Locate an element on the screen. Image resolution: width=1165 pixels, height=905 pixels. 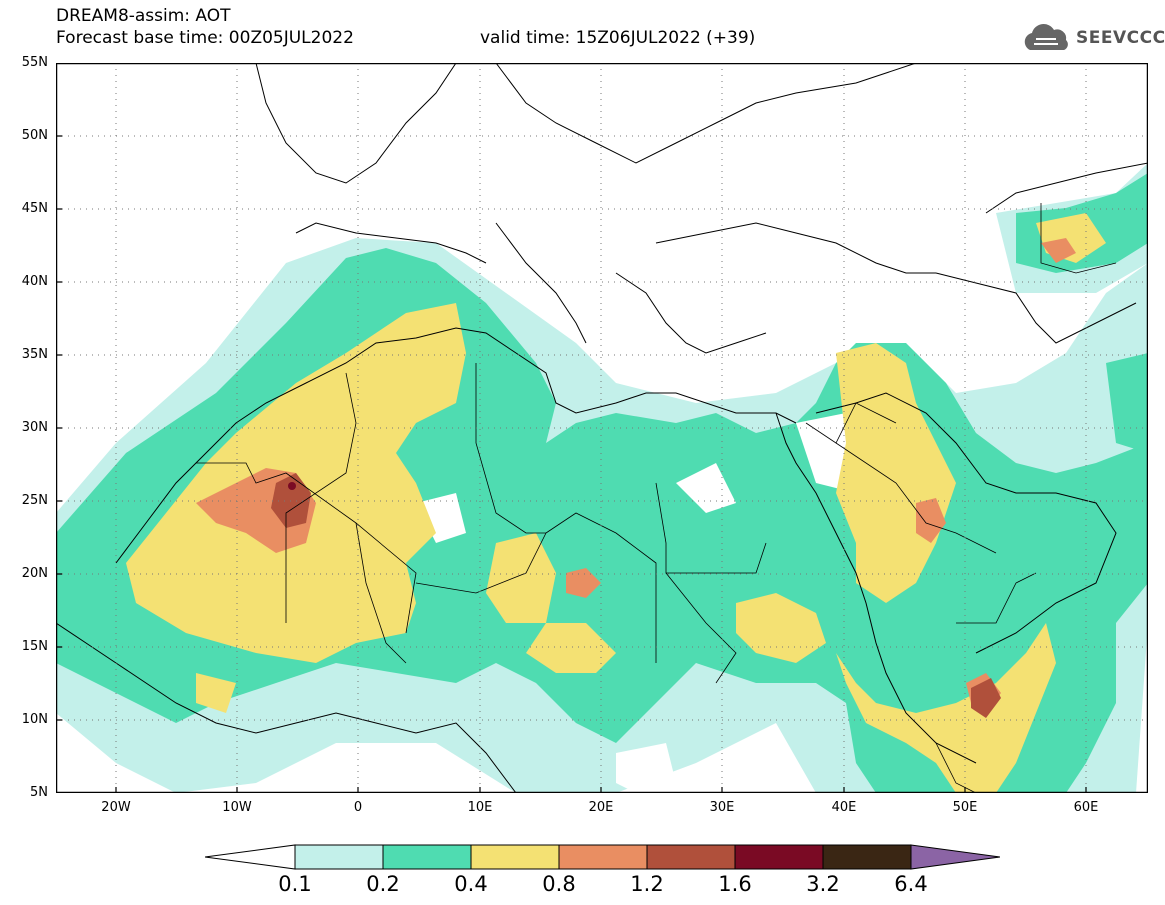
colorbar-label-1.6: 1.6 is located at coordinates (735, 884).